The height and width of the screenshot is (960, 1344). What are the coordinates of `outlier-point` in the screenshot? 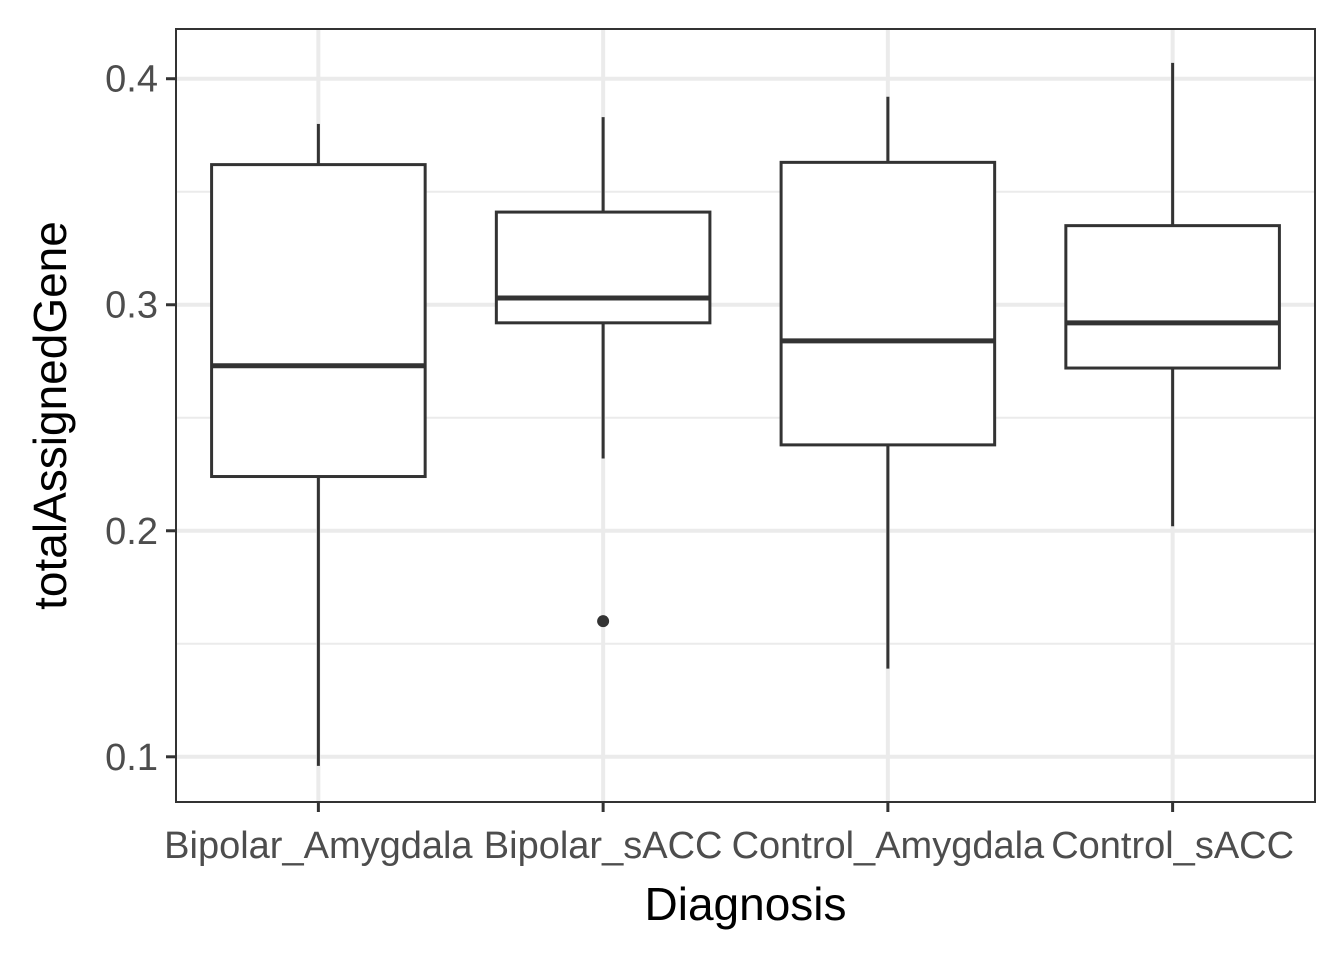 It's located at (603, 621).